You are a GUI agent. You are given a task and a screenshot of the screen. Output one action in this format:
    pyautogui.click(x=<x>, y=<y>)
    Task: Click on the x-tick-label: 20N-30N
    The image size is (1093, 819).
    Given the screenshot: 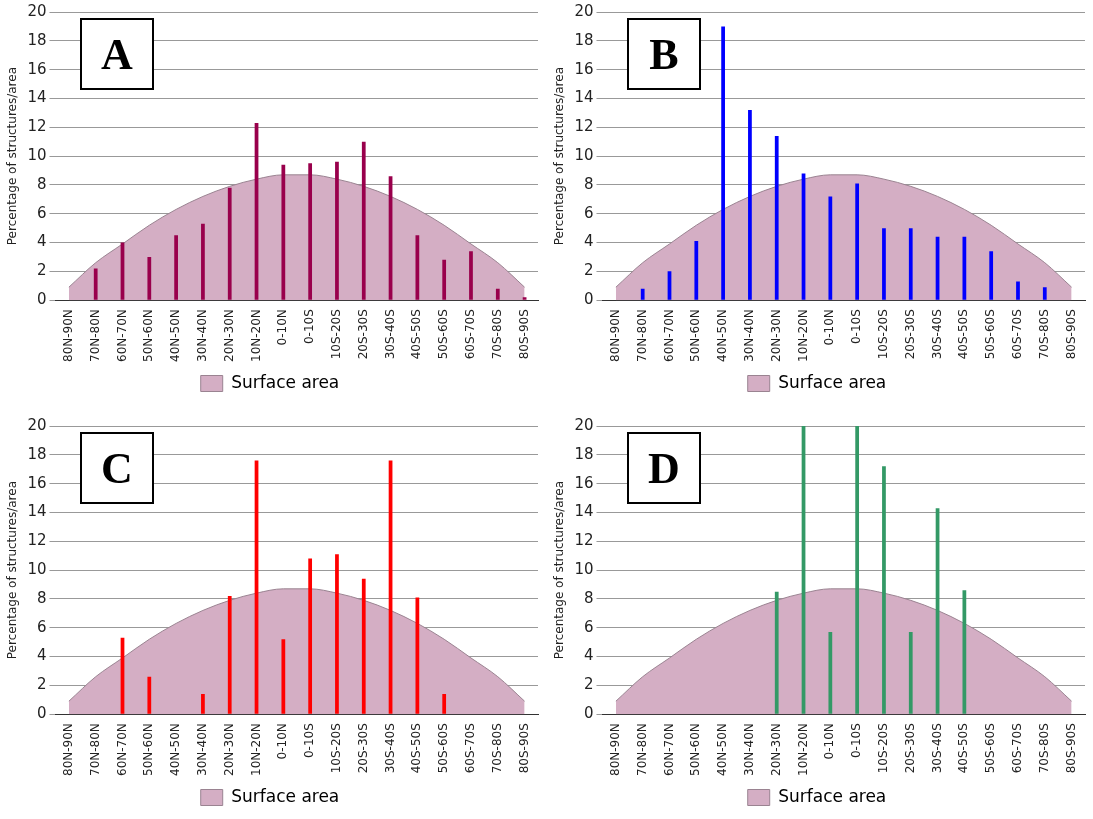 What is the action you would take?
    pyautogui.click(x=228, y=336)
    